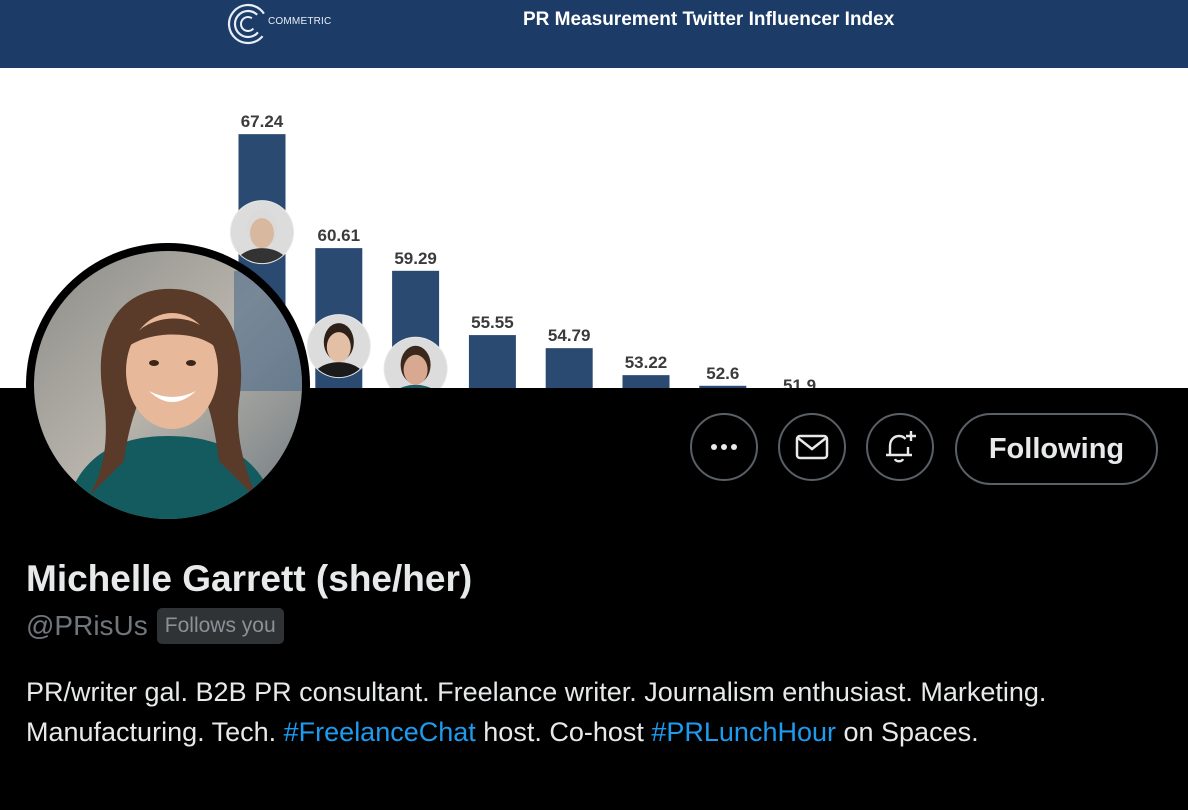 This screenshot has width=1188, height=810. What do you see at coordinates (907, 732) in the screenshot?
I see `bio-text: on Spaces.` at bounding box center [907, 732].